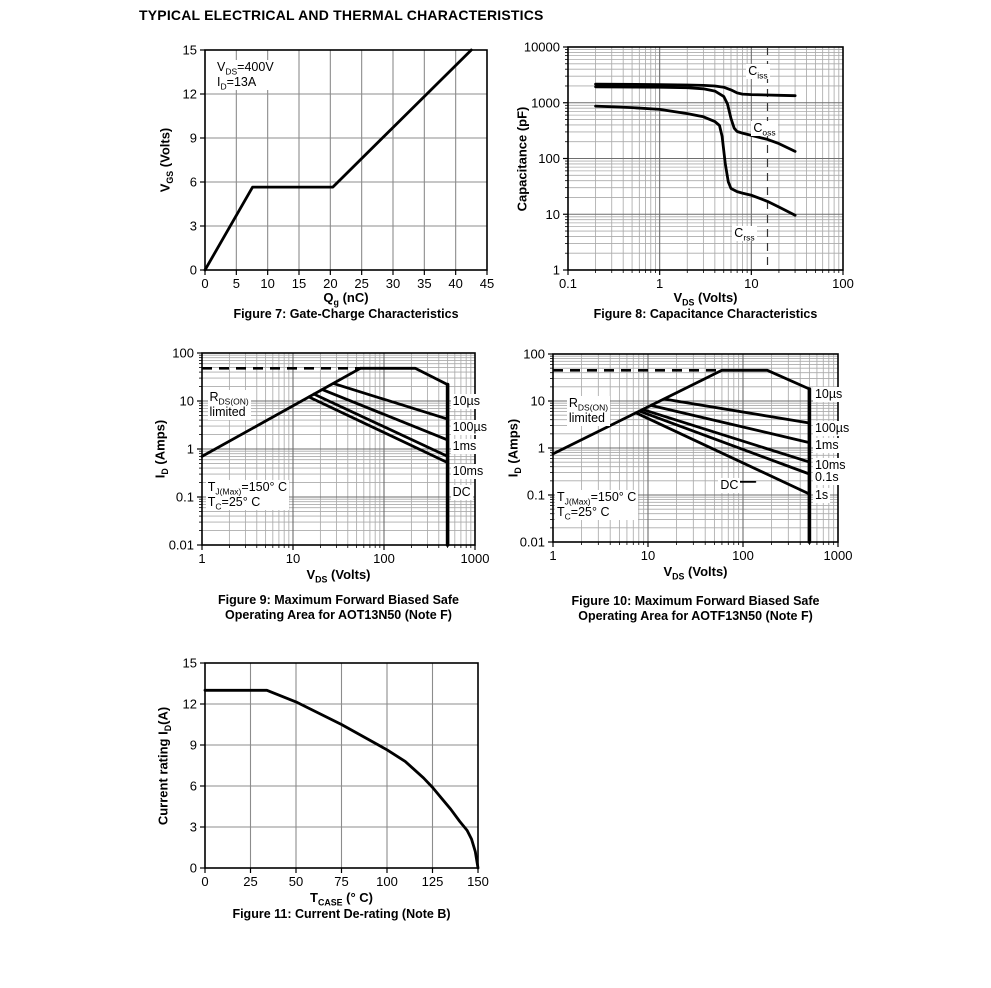 The image size is (991, 988). I want to click on annotation-crss-label: Crss, so click(744, 234).